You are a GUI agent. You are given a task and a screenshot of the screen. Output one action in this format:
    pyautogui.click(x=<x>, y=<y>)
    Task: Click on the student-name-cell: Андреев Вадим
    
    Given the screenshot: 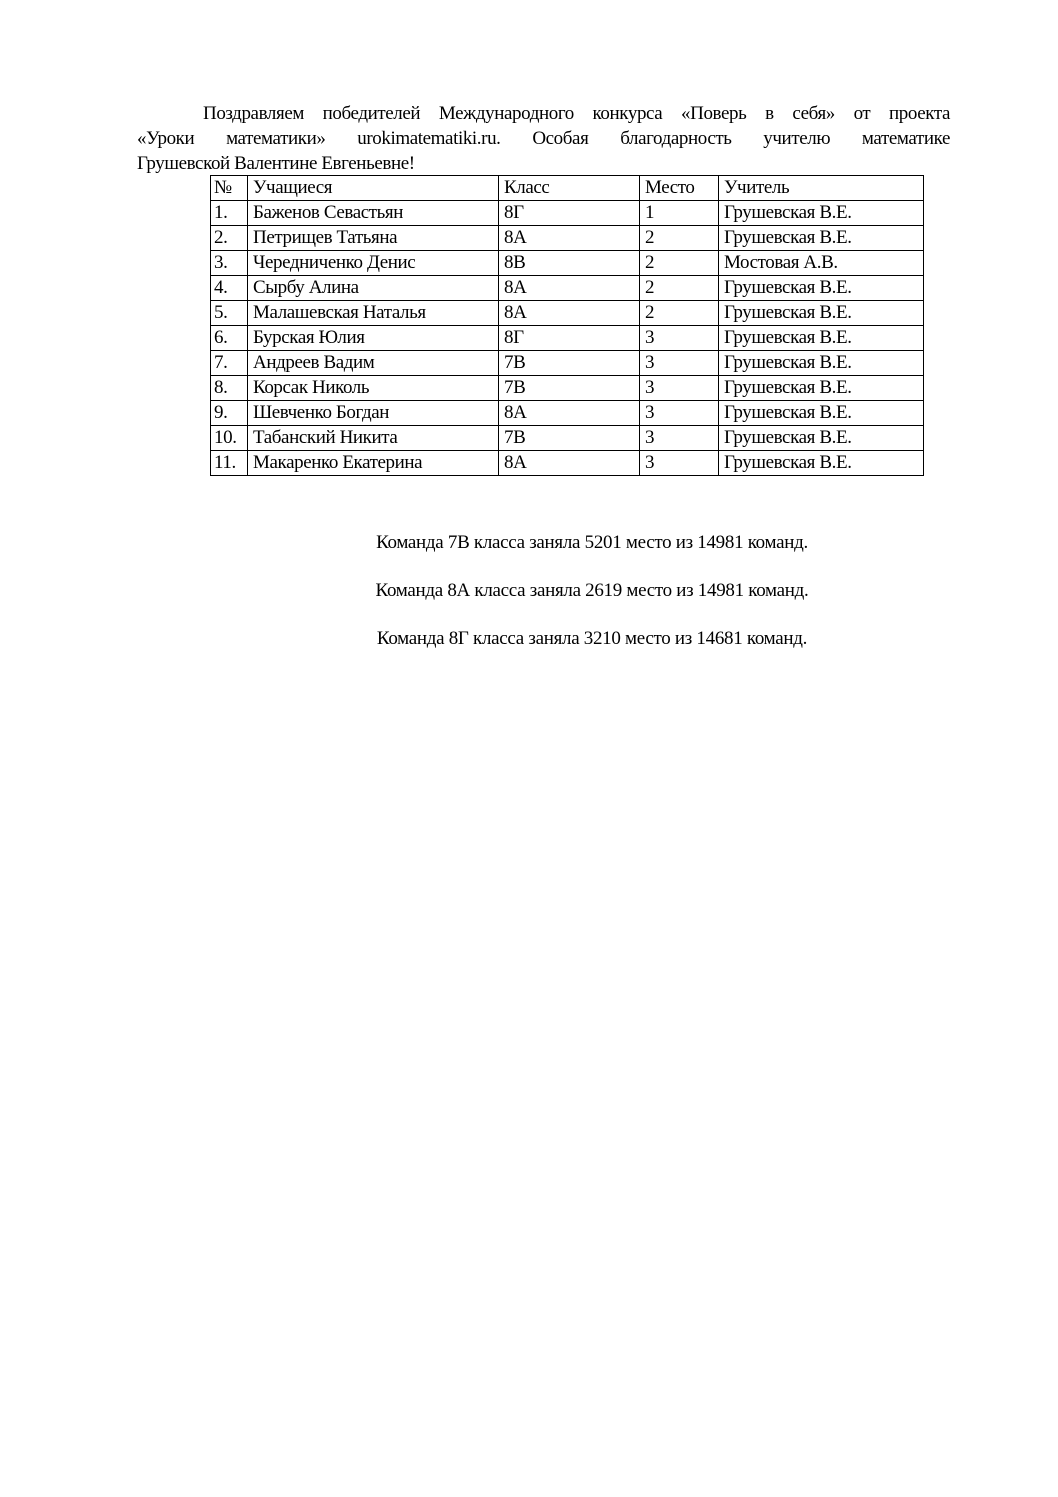 What is the action you would take?
    pyautogui.click(x=373, y=363)
    